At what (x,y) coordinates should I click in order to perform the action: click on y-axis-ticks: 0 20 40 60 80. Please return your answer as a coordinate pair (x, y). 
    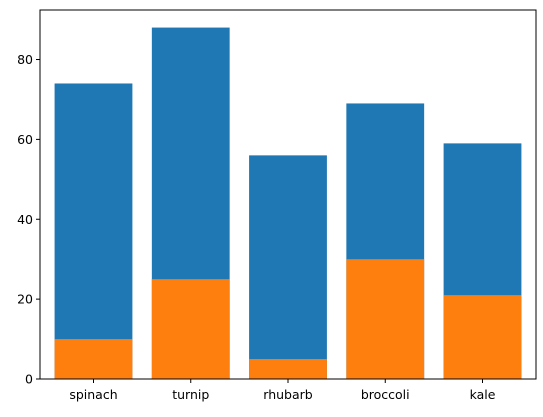
    Looking at the image, I should click on (28, 219).